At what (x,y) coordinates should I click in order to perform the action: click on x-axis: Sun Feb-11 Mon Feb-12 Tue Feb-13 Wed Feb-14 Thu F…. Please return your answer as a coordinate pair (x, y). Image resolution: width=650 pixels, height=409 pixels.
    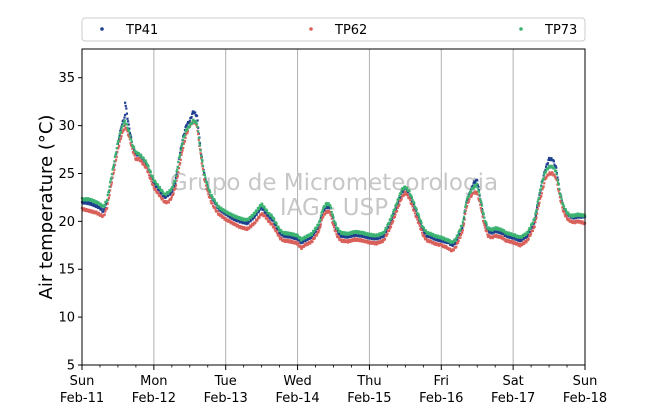
    Looking at the image, I should click on (333, 385).